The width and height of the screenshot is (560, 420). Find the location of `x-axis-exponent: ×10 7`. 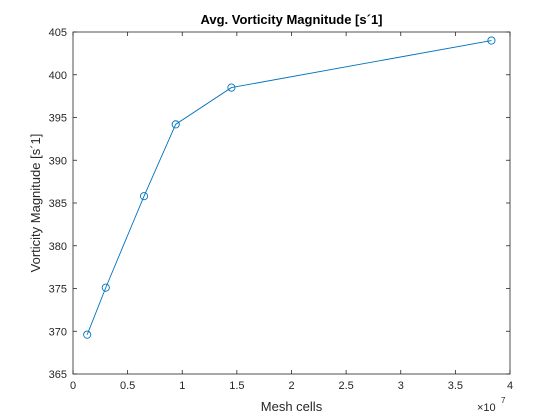

x-axis-exponent: ×10 7 is located at coordinates (491, 405).